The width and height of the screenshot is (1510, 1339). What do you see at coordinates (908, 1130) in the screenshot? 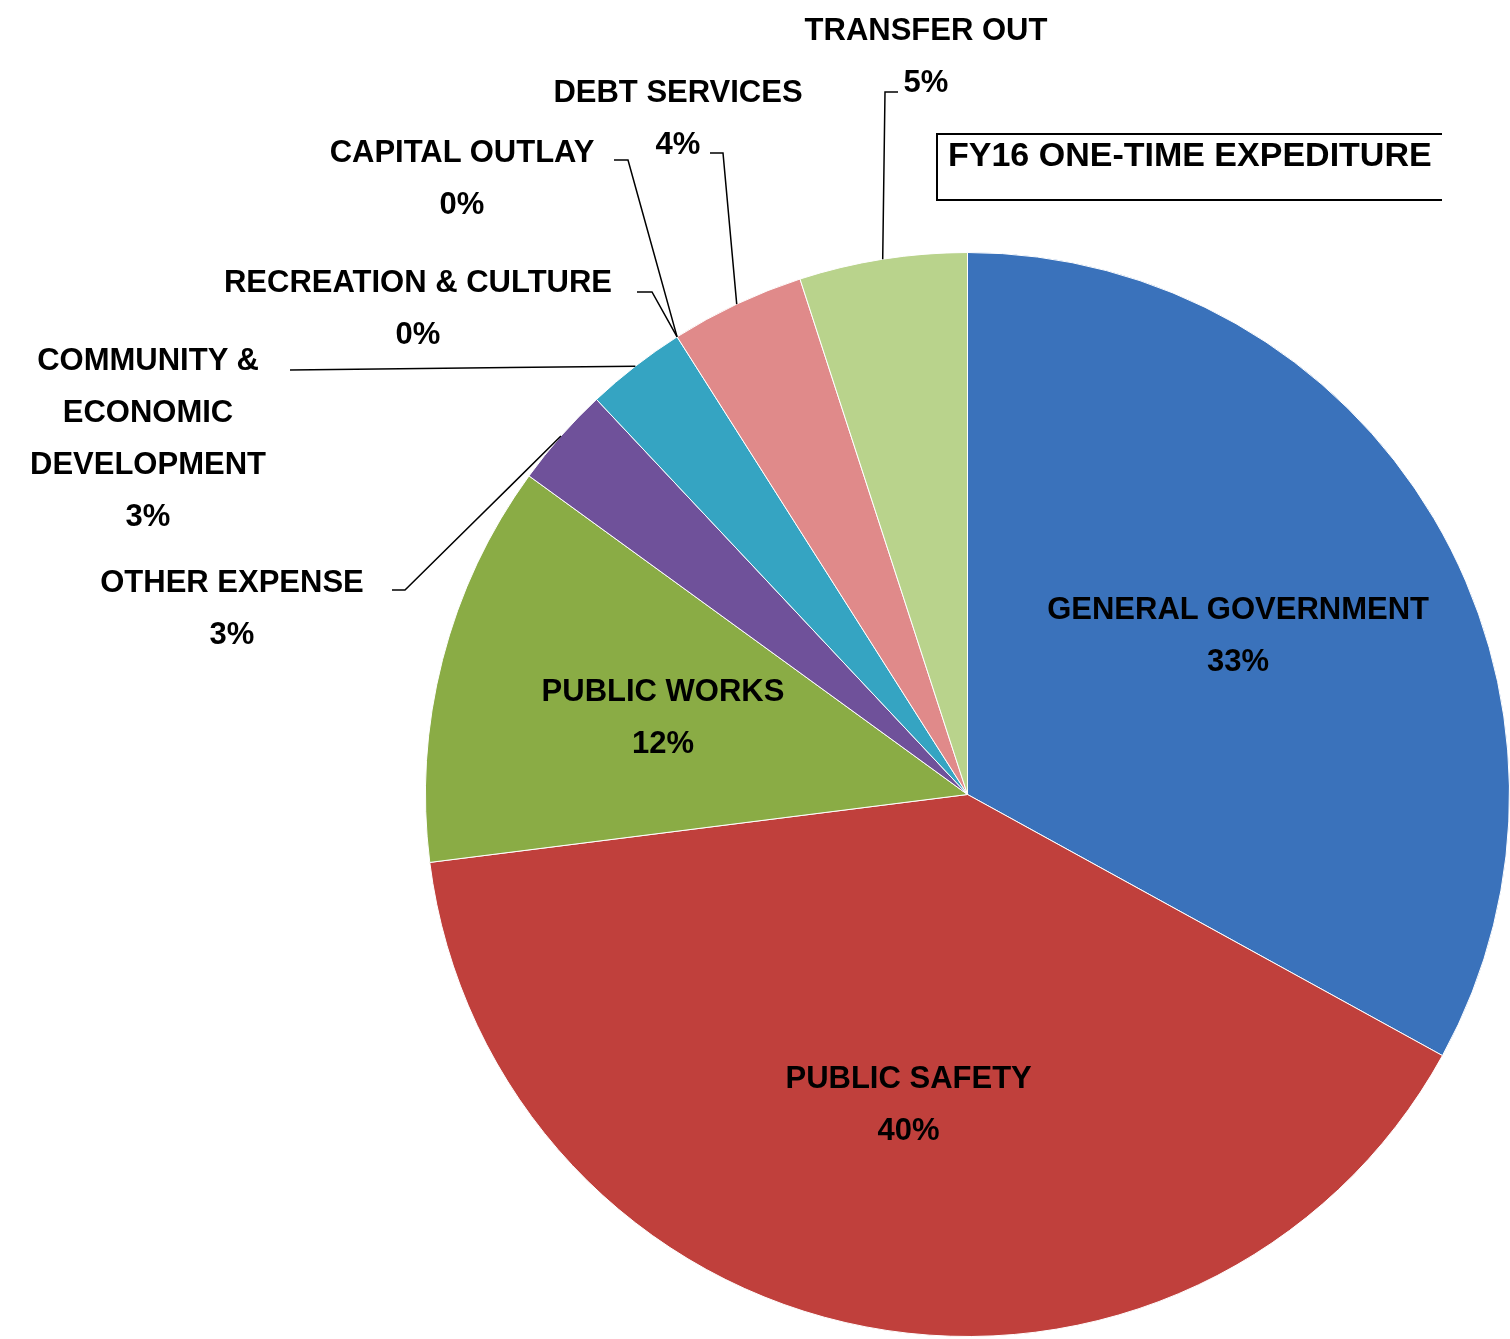
I see `data-label: 40%` at bounding box center [908, 1130].